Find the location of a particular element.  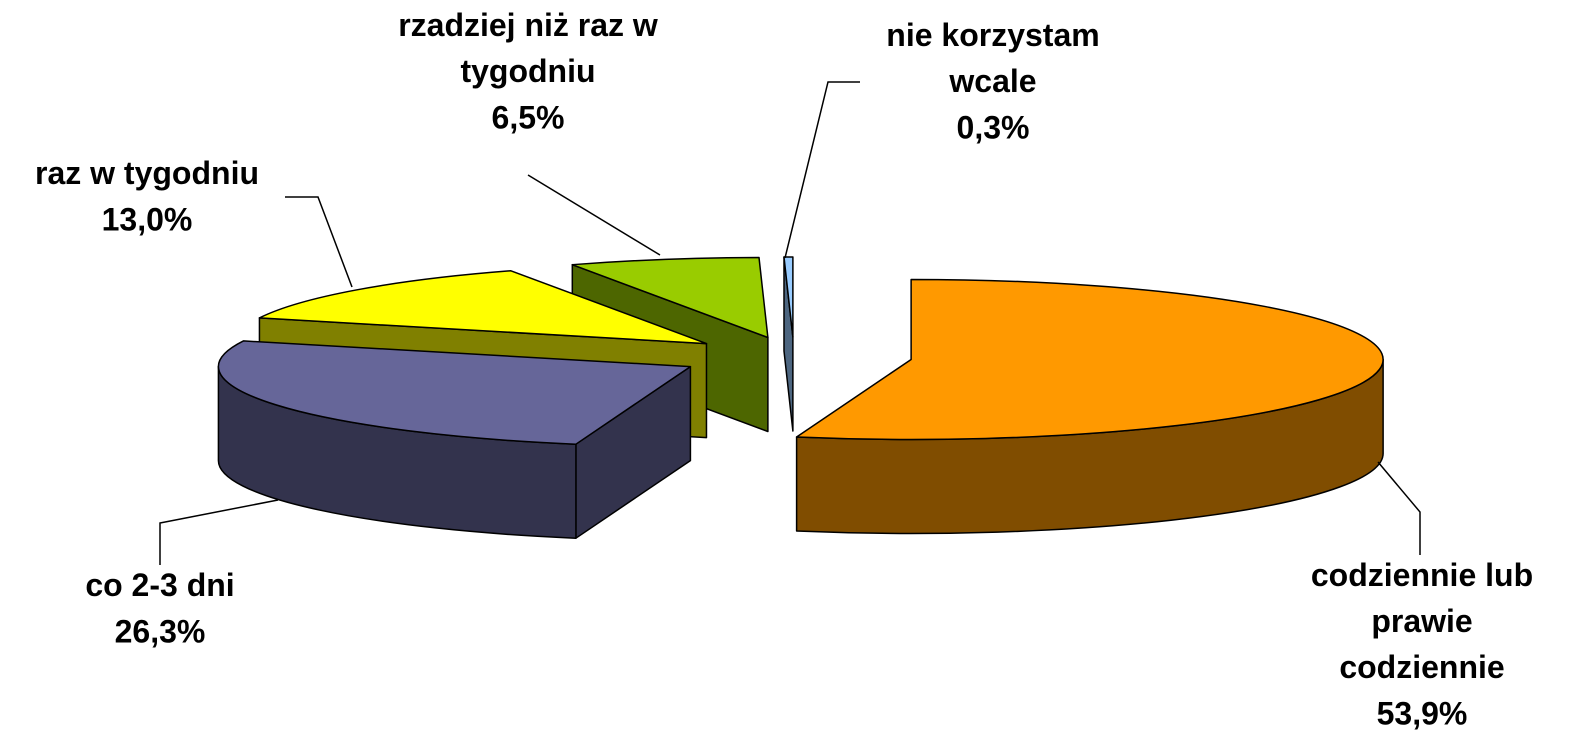

value-label: 6,5% is located at coordinates (528, 117).